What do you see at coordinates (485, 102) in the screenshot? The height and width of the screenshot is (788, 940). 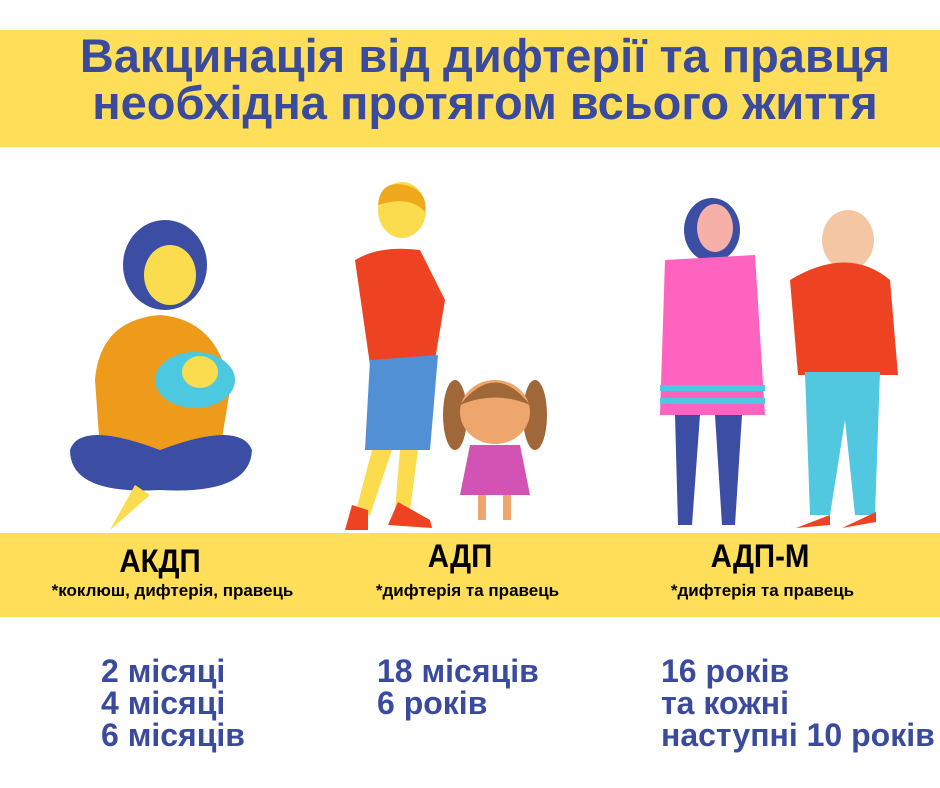 I see `title-line-2: необхідна протягом всього життя` at bounding box center [485, 102].